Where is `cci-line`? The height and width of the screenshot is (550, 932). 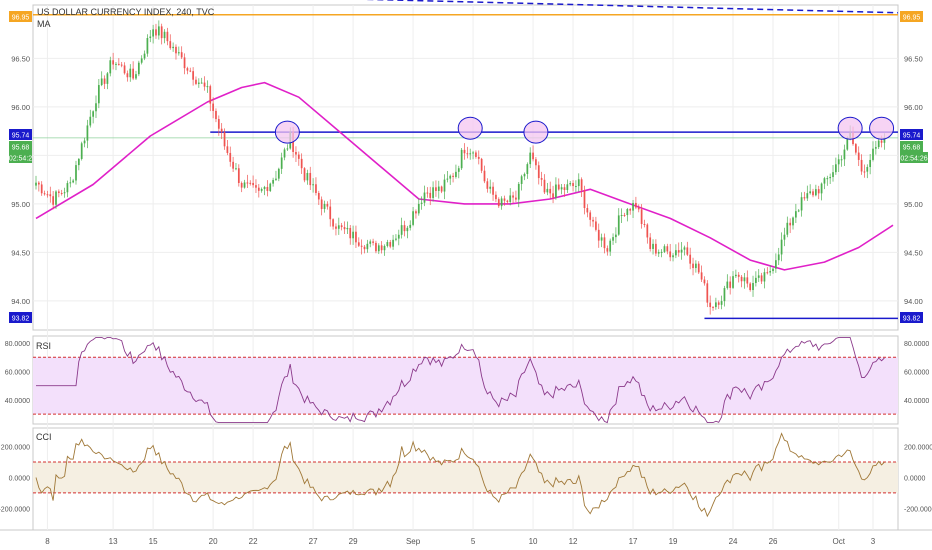
cci-line is located at coordinates (460, 475).